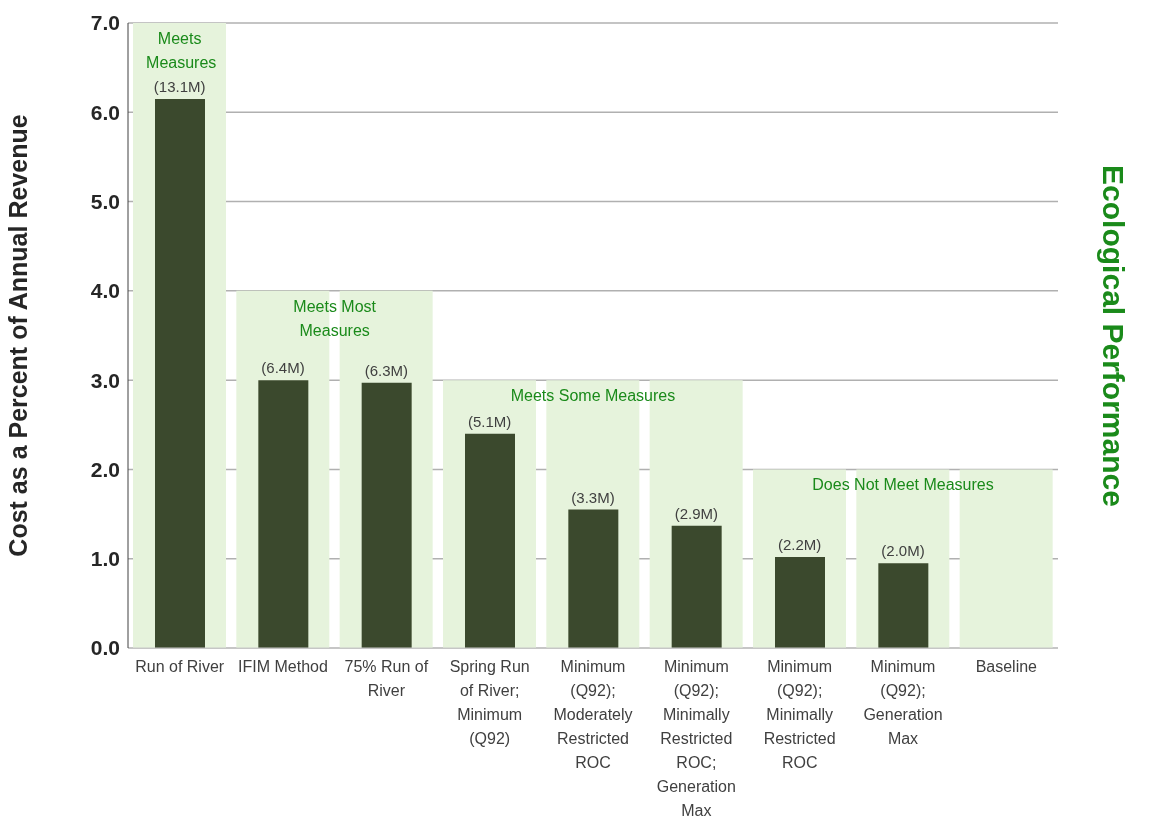  What do you see at coordinates (386, 370) in the screenshot?
I see `annotation: (6.3M)` at bounding box center [386, 370].